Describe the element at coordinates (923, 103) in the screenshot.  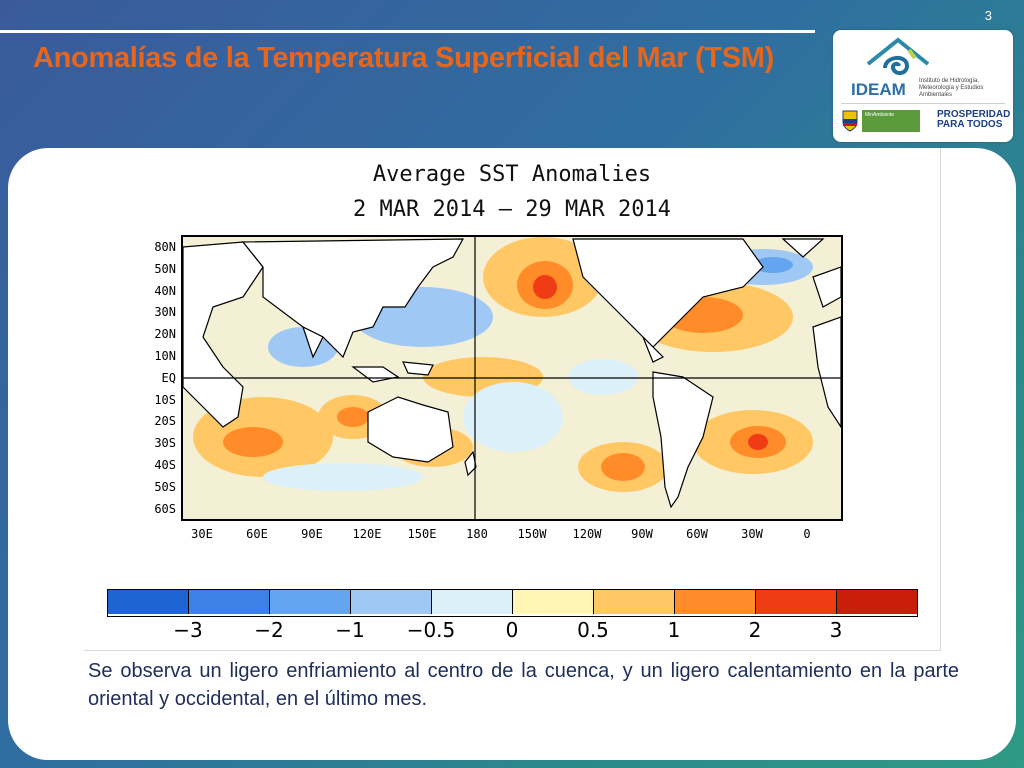
I see `logo-divider` at that location.